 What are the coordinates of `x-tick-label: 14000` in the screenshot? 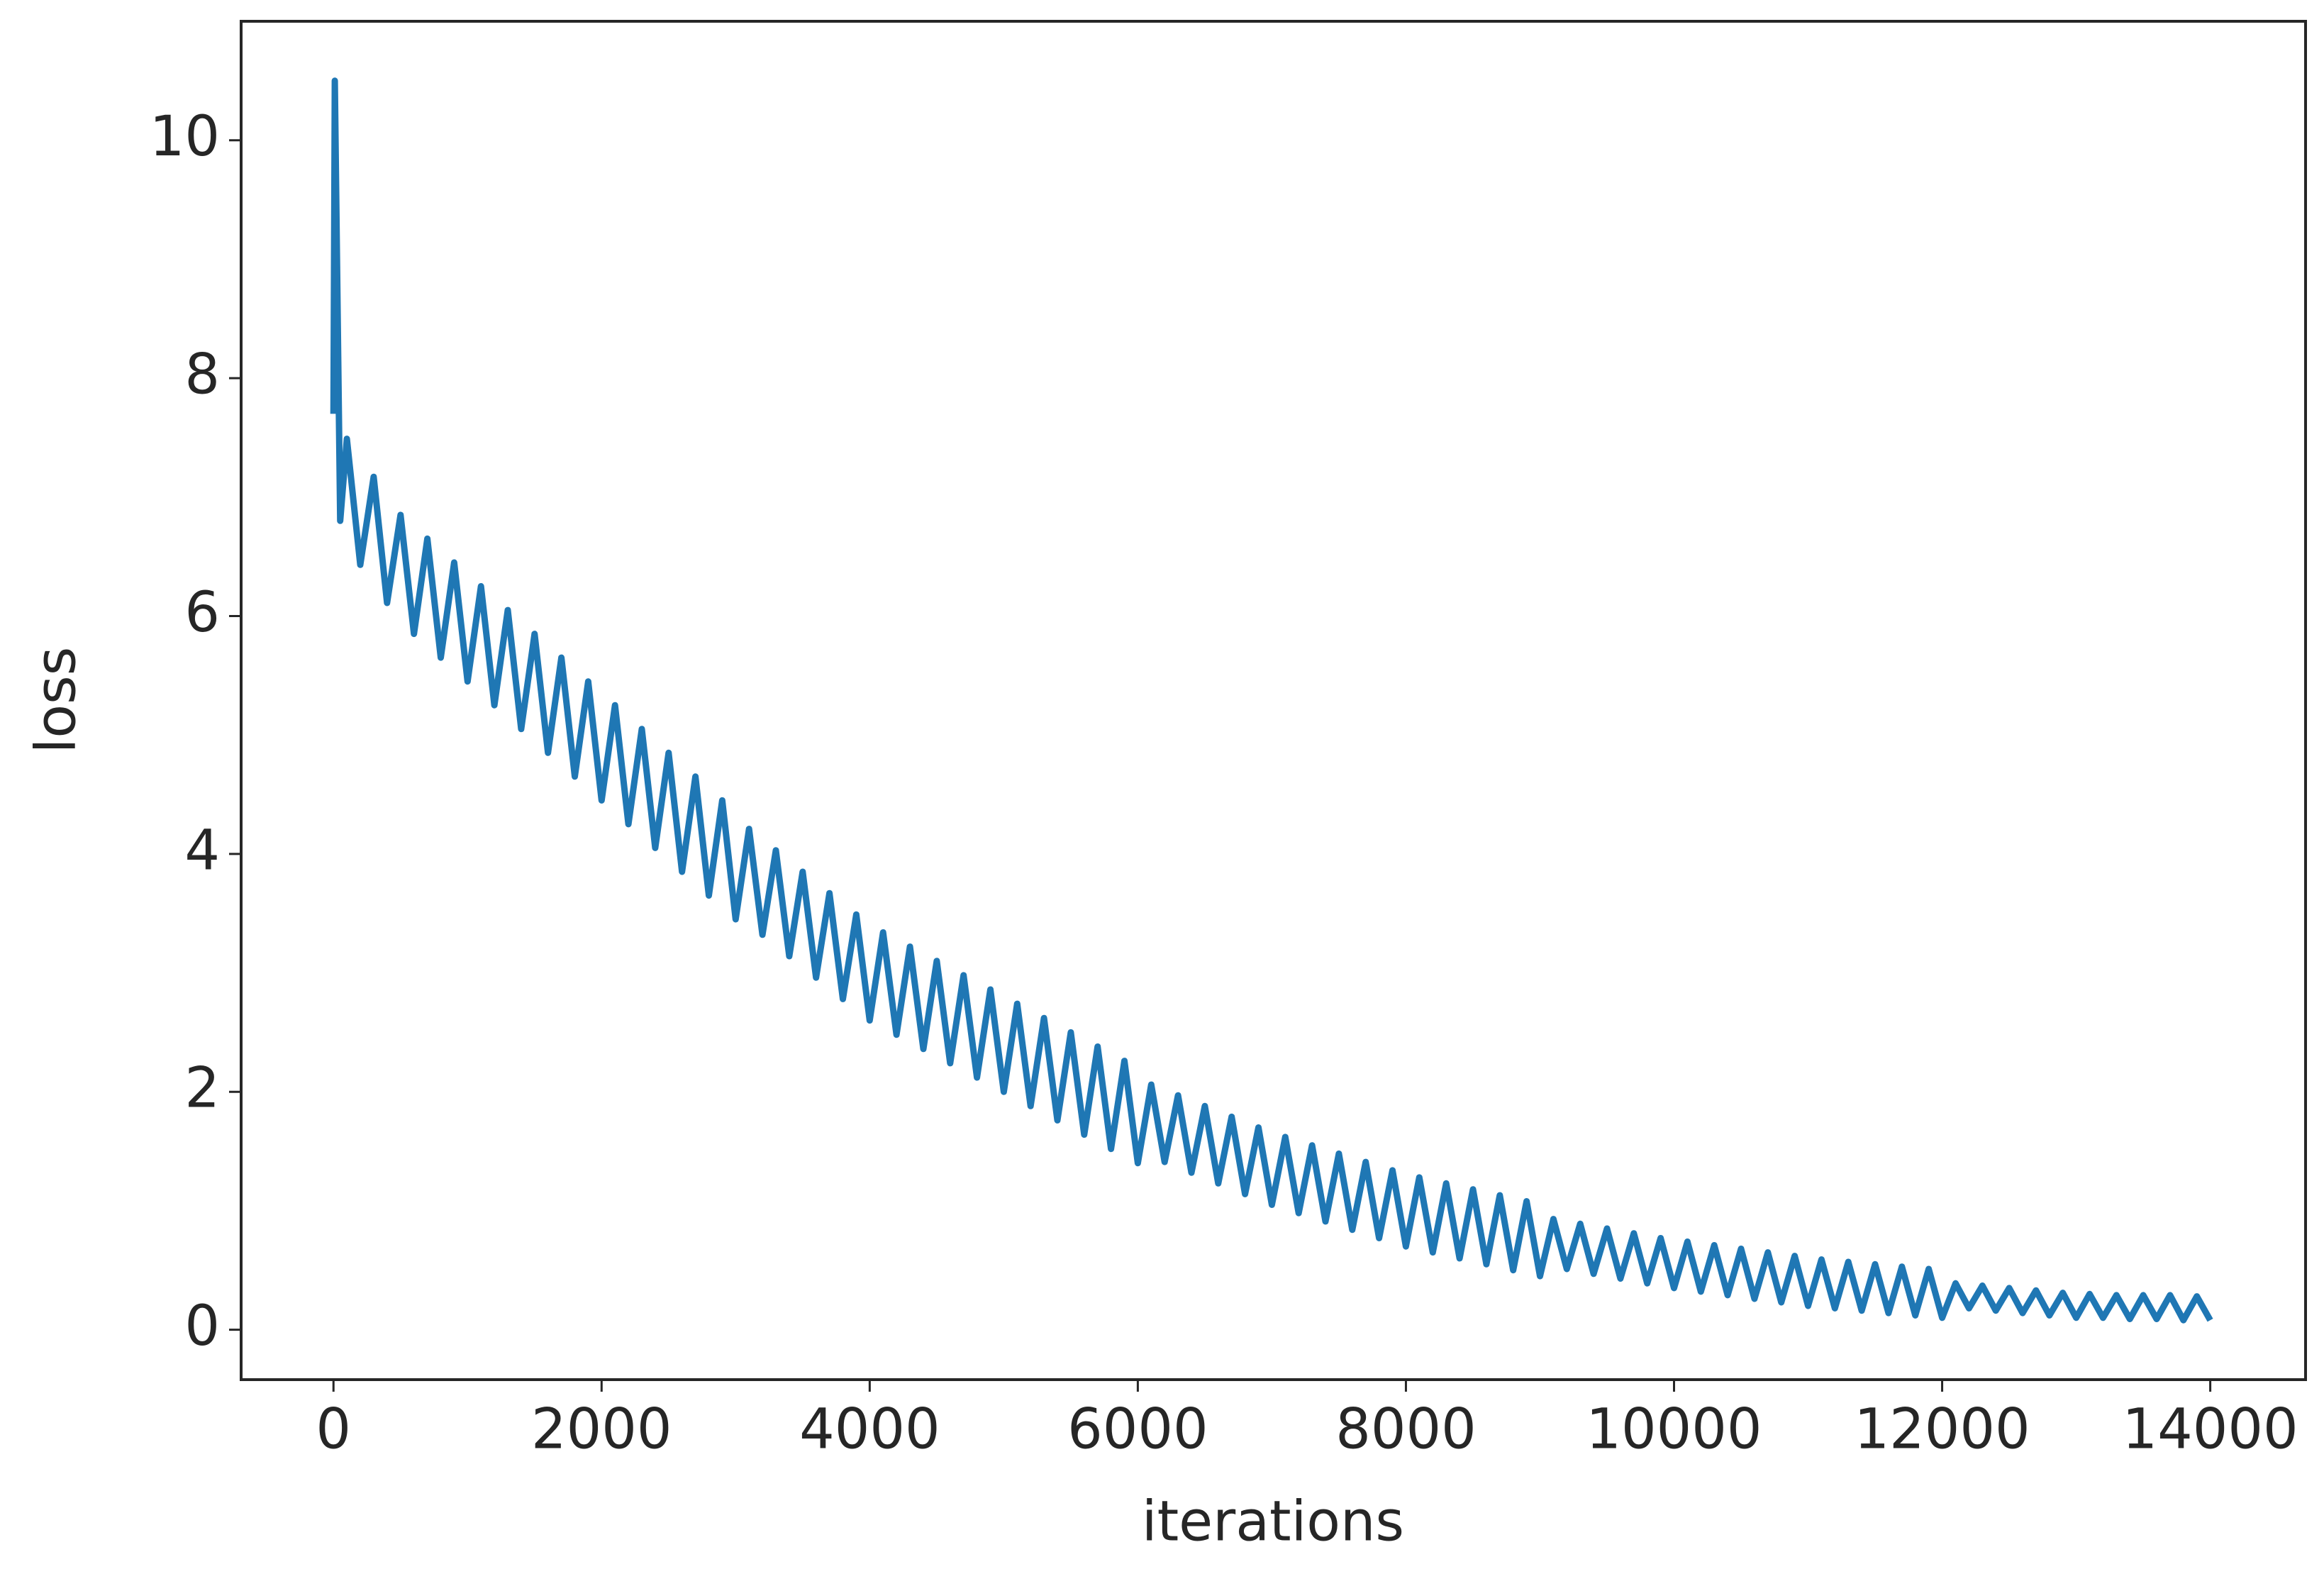 It's located at (2210, 1429).